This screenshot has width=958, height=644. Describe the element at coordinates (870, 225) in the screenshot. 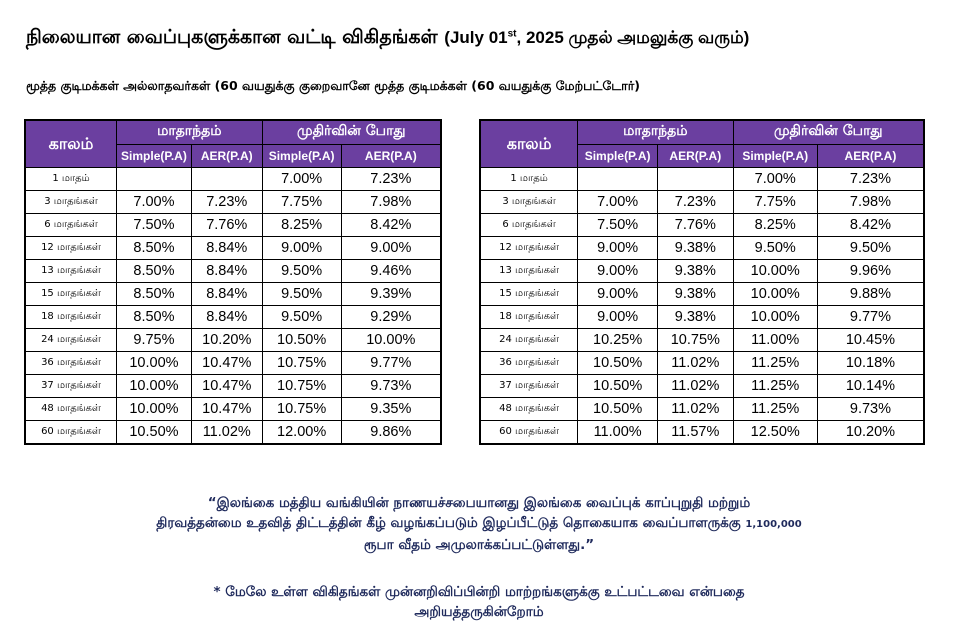

I see `maturity-aer-cell: 8.42%` at that location.